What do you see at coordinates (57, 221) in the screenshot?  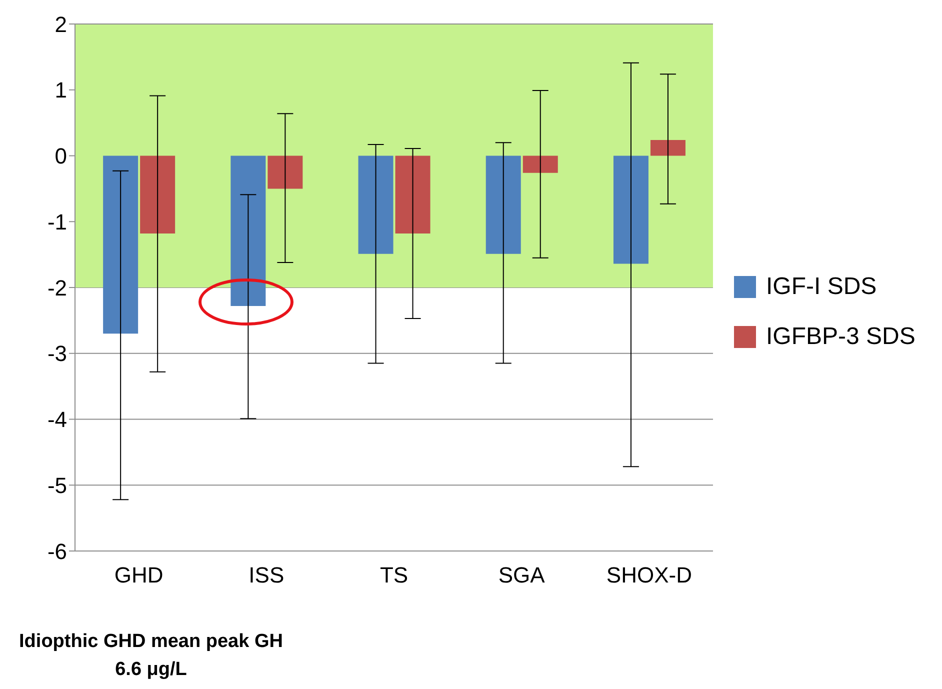 I see `y-tick-label: -1` at bounding box center [57, 221].